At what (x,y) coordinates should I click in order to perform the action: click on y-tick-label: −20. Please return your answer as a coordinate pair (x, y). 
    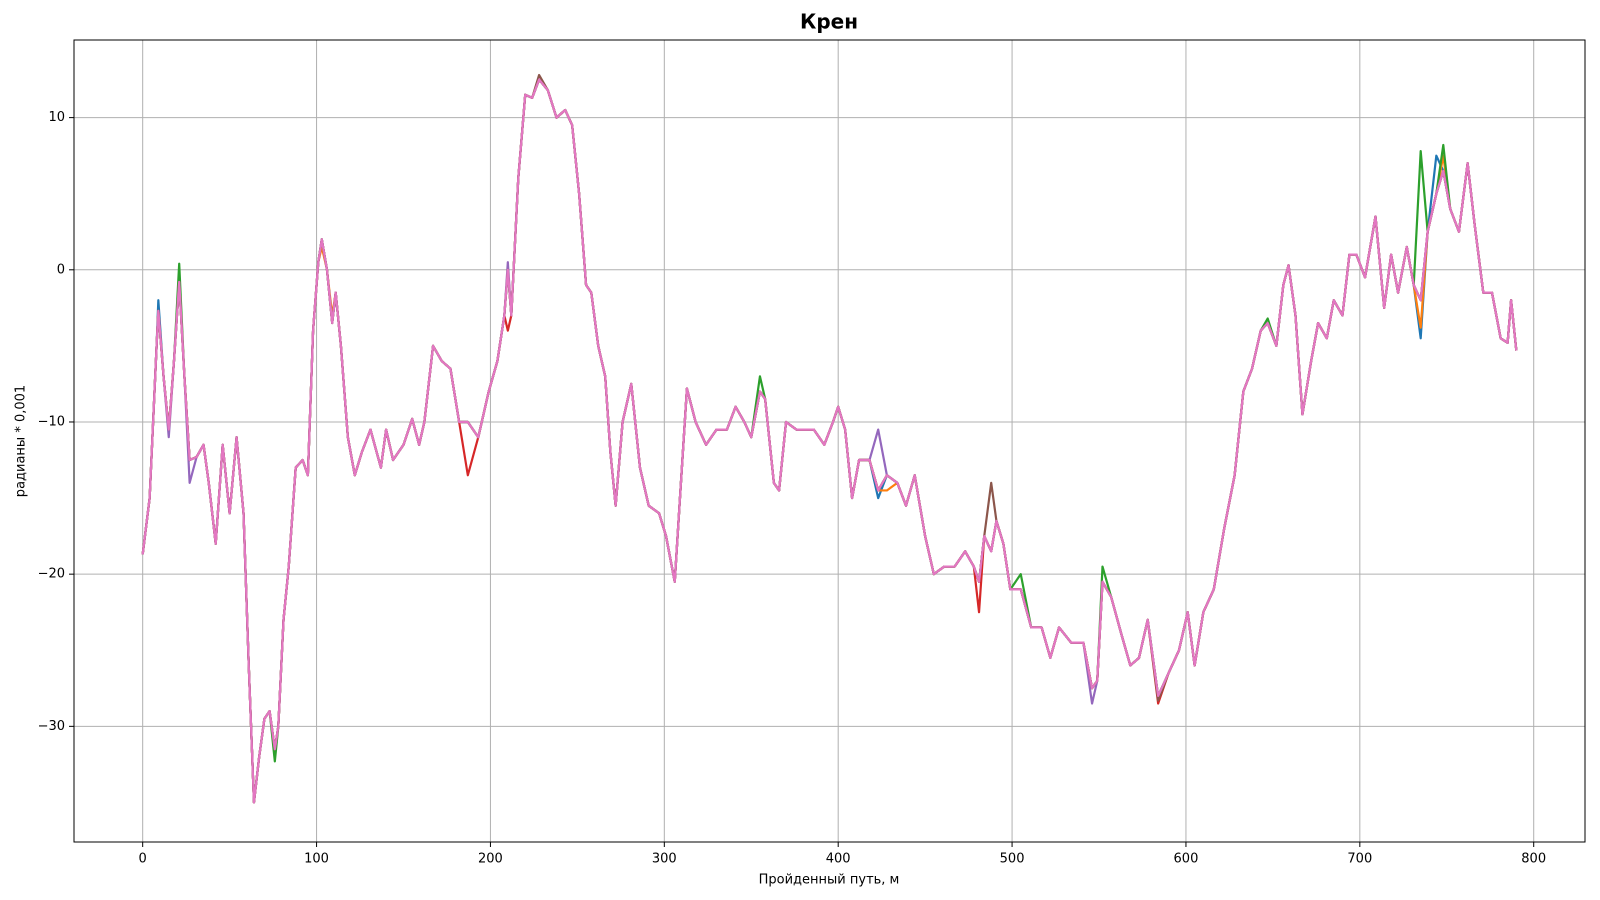
    Looking at the image, I should click on (51, 574).